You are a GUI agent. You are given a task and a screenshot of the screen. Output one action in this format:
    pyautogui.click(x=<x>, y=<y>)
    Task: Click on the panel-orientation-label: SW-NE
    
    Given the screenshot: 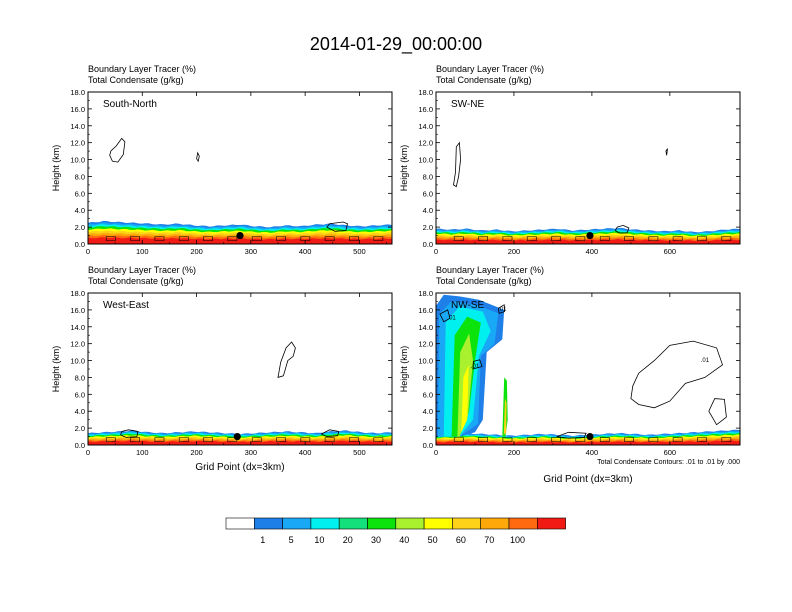 What is the action you would take?
    pyautogui.click(x=467, y=104)
    